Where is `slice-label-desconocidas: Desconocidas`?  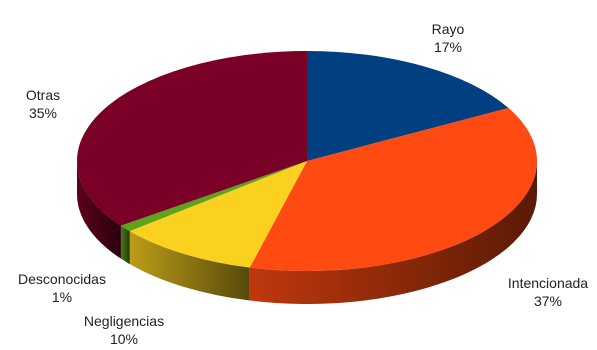 slice-label-desconocidas: Desconocidas is located at coordinates (62, 279).